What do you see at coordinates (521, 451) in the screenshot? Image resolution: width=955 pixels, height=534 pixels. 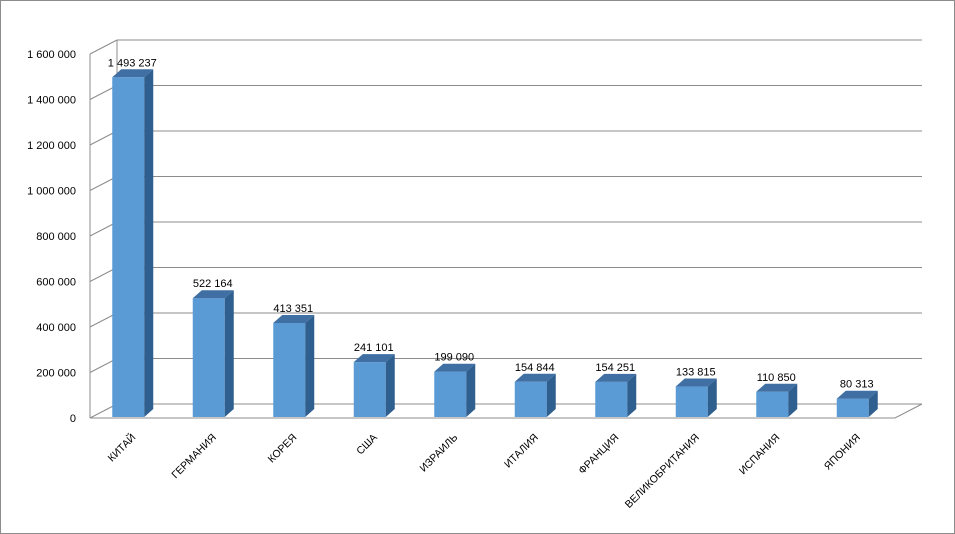 I see `x-tick-label: ИТАЛИЯ` at bounding box center [521, 451].